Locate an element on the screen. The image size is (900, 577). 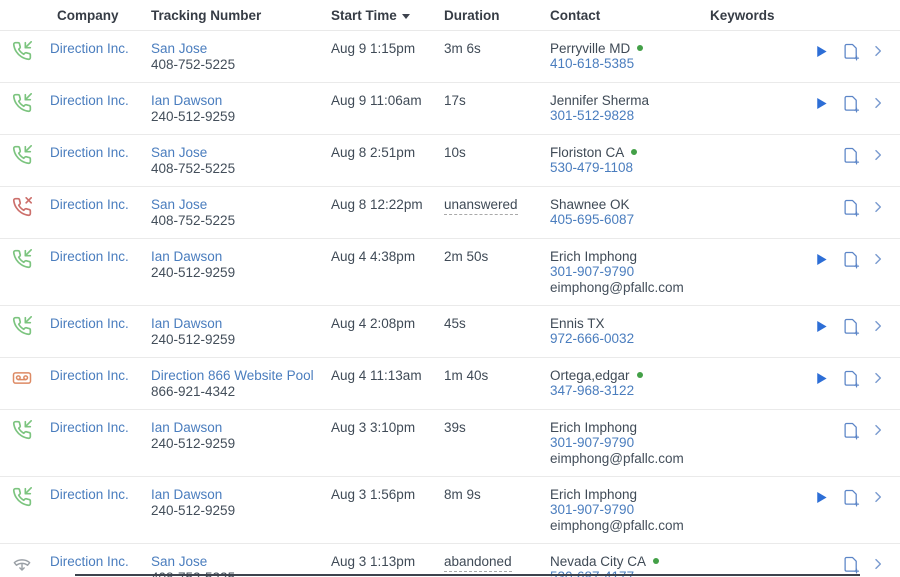
contact-phone-link: 410-618-5385 is located at coordinates (592, 63).